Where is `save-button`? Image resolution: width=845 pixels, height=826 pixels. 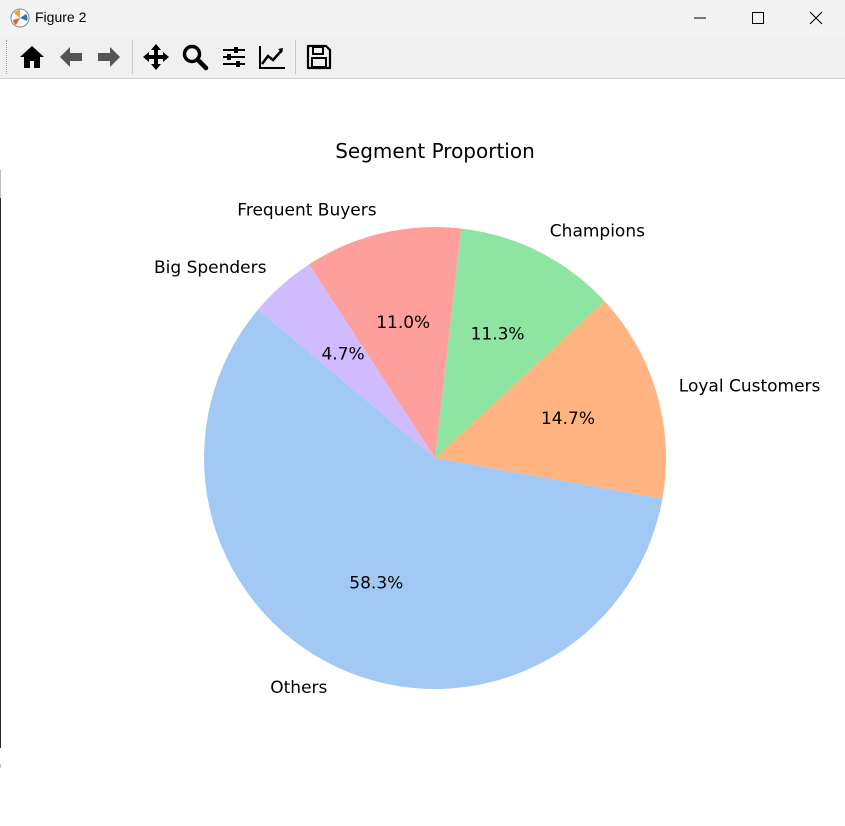 save-button is located at coordinates (319, 57).